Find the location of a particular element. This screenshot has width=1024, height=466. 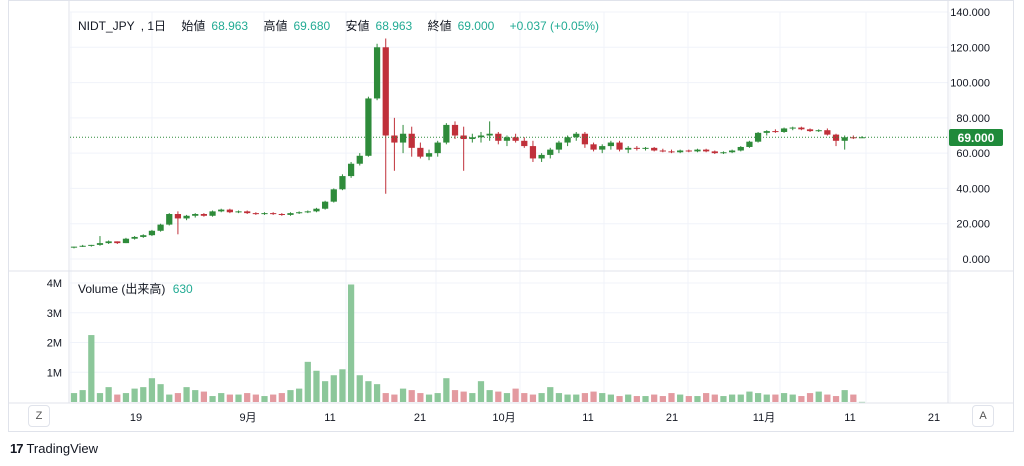

tradingview-logo: 17 TradingView is located at coordinates (54, 448).